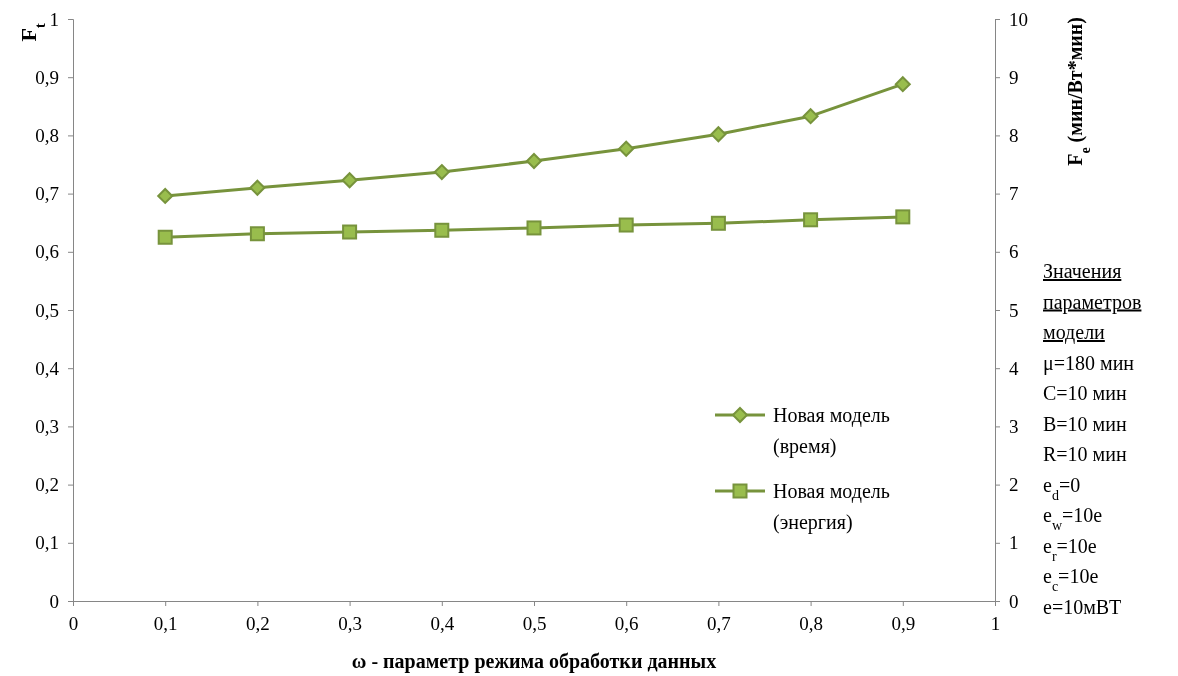 The width and height of the screenshot is (1178, 676). What do you see at coordinates (1089, 363) in the screenshot?
I see `text: μ=180 мин` at bounding box center [1089, 363].